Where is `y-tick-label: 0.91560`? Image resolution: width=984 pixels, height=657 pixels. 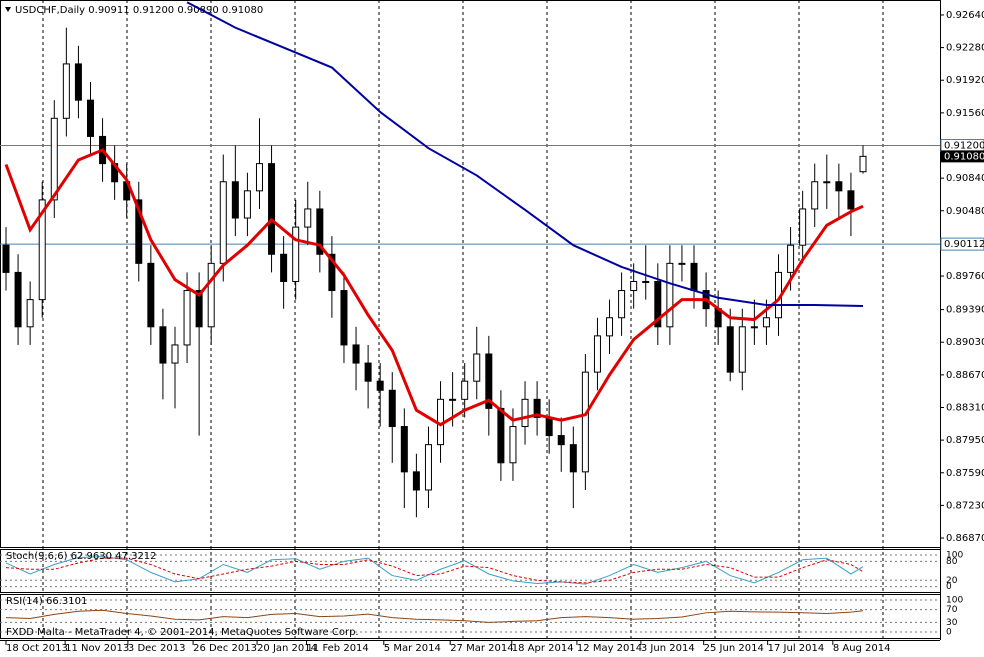
y-tick-label: 0.91560 is located at coordinates (965, 113).